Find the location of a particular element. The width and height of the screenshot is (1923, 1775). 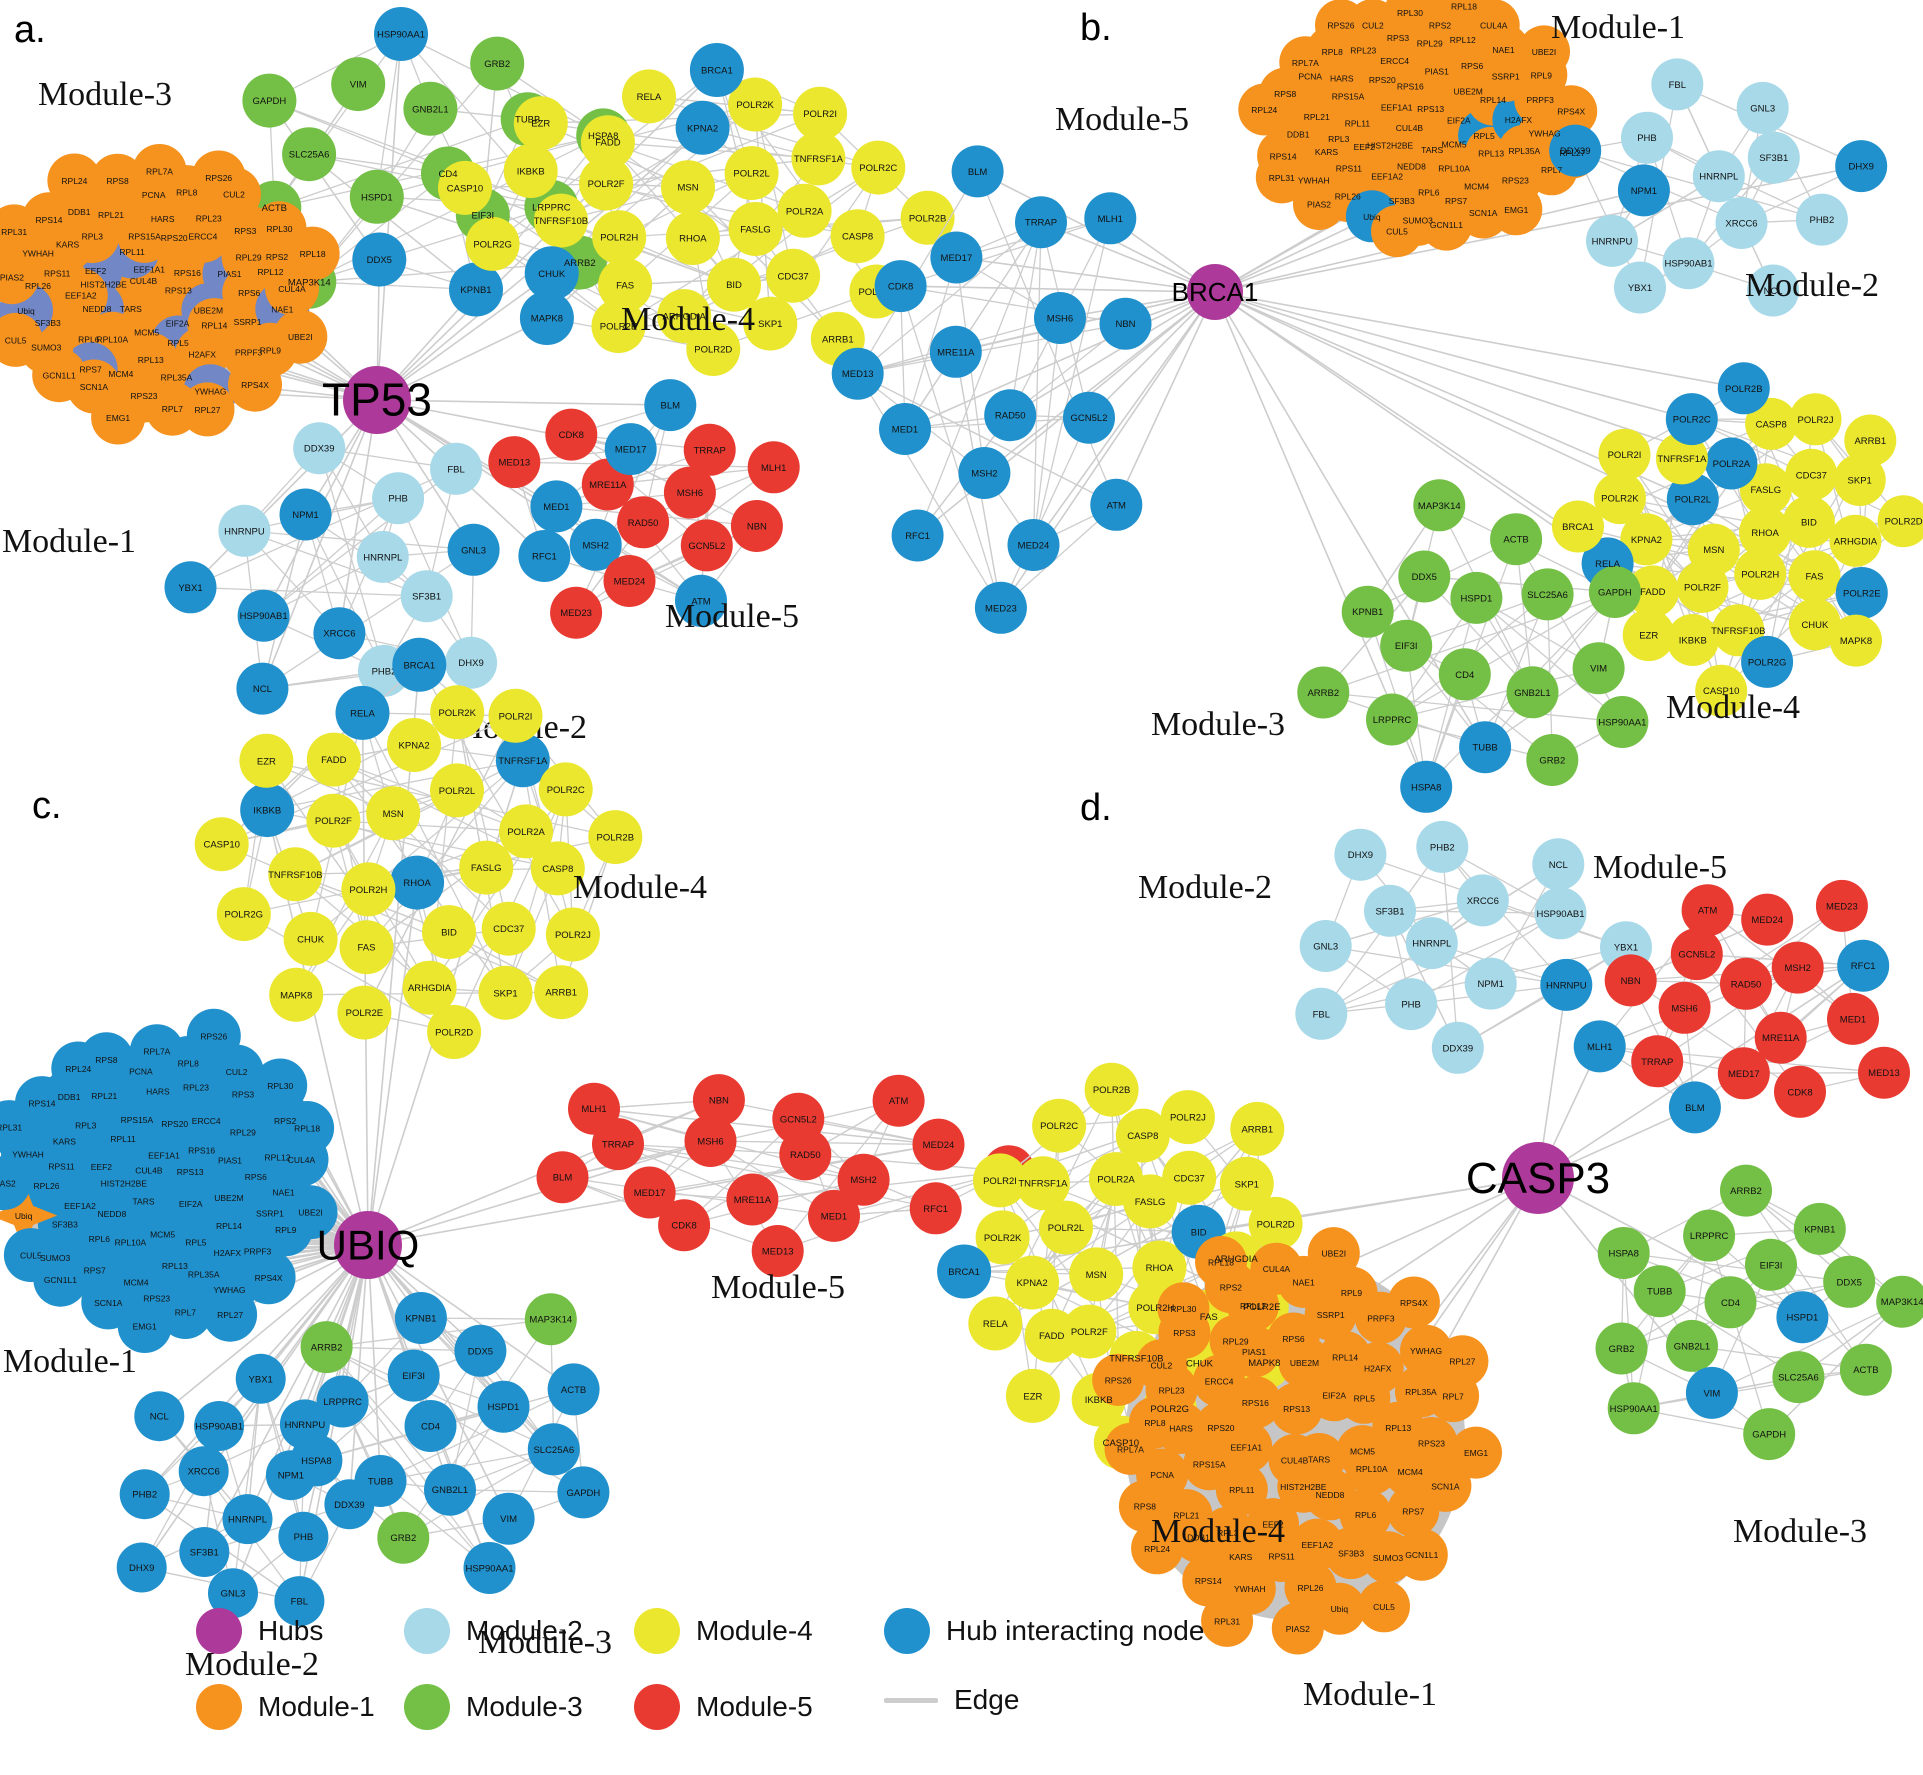

node-label-RPS26: RPS26 is located at coordinates (1341, 26).